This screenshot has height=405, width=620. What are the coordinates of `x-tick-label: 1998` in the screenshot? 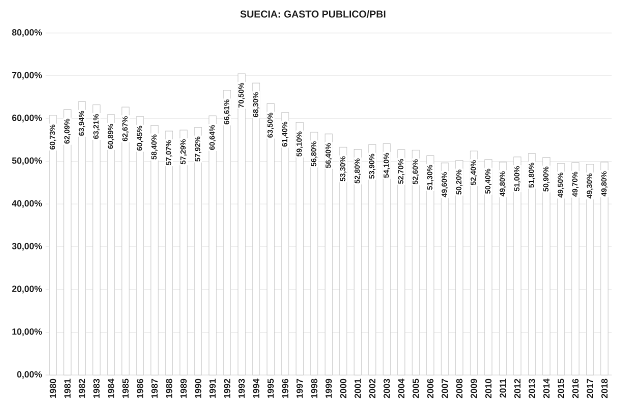 It's located at (314, 388).